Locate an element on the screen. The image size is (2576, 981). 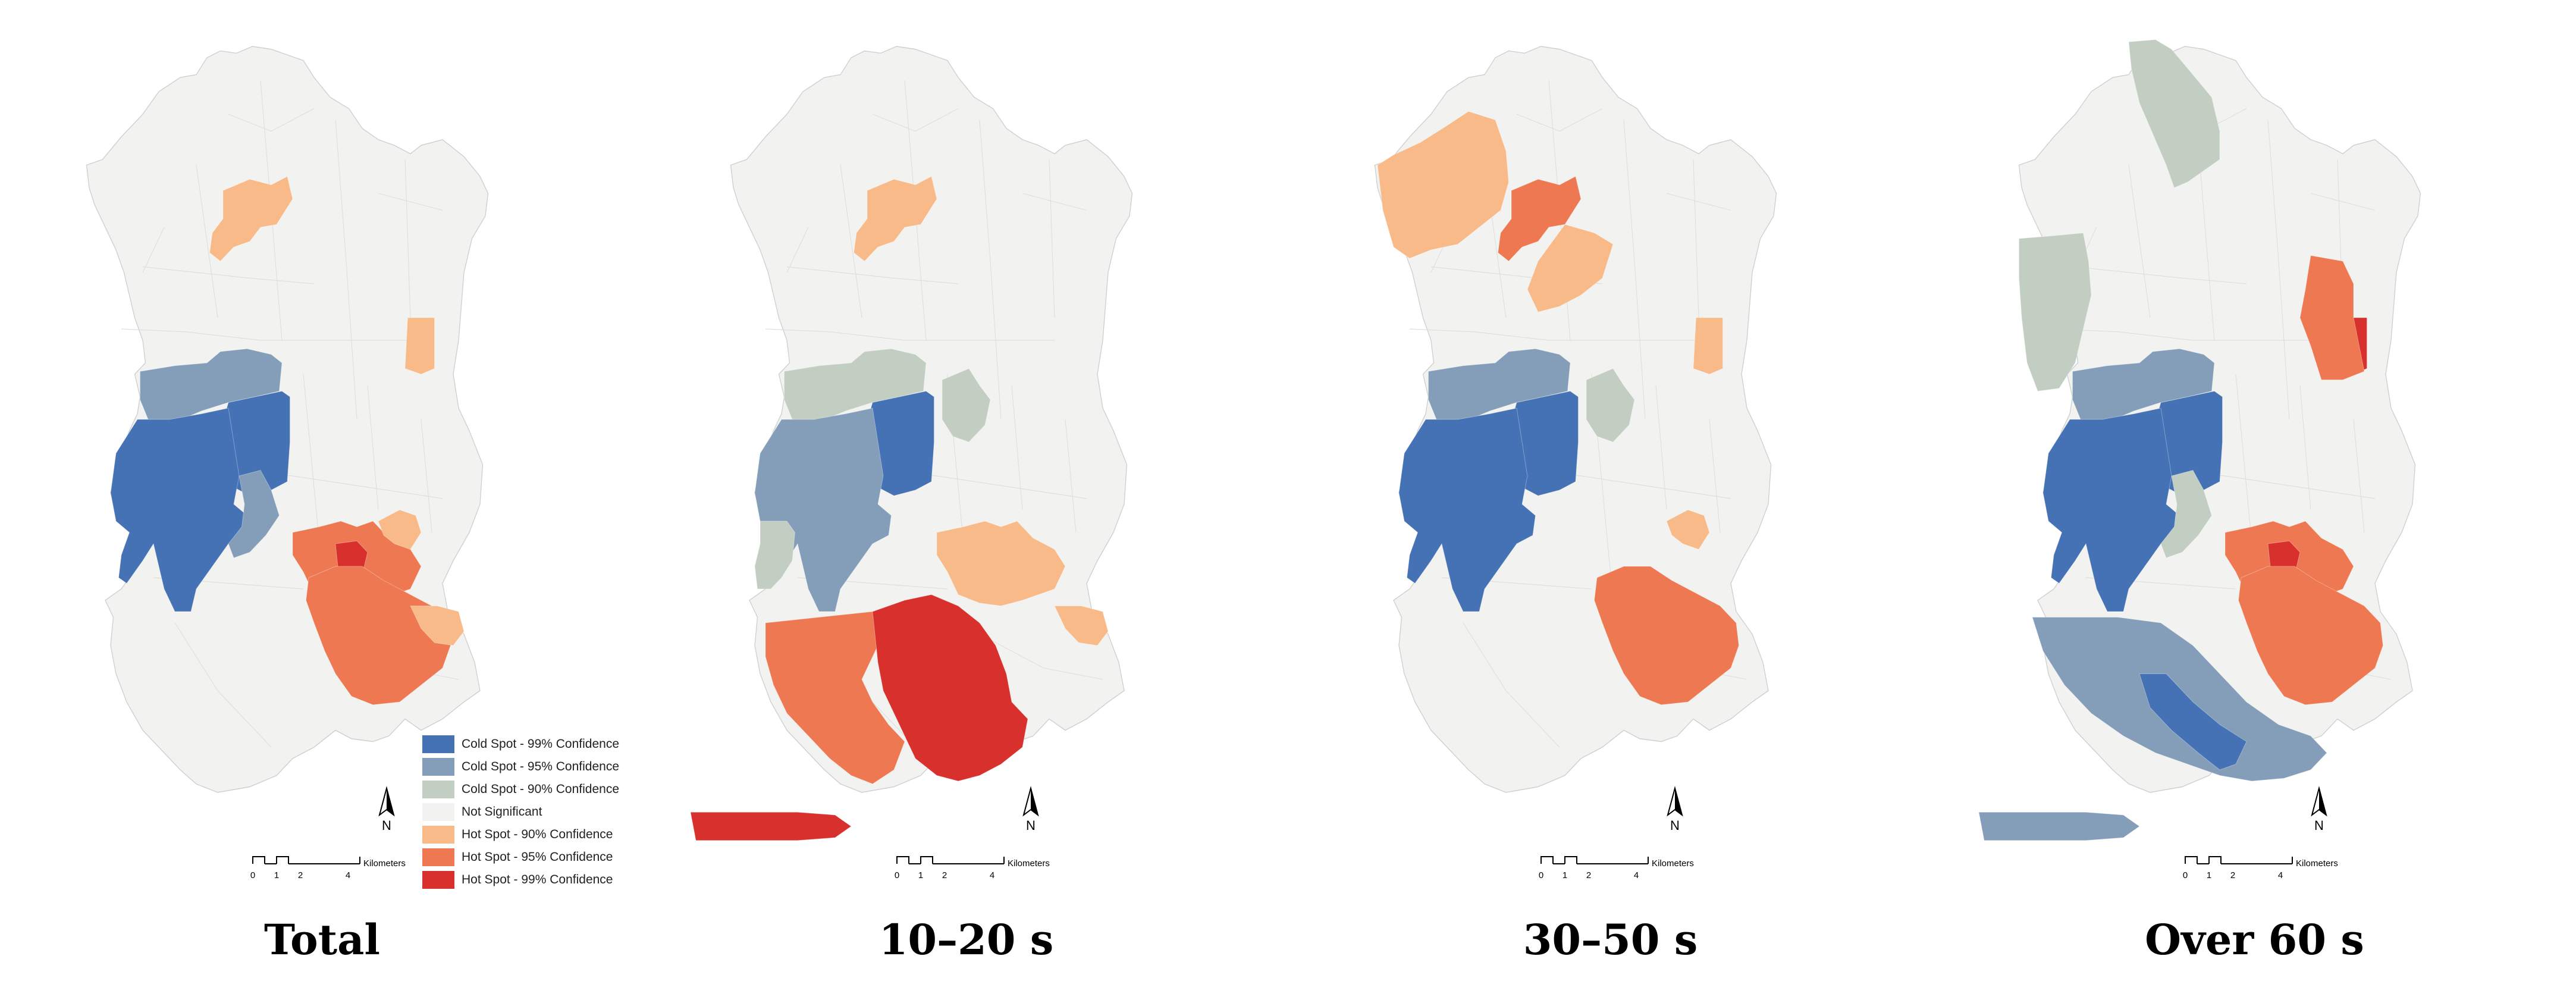
region-west-mid is located at coordinates (2055, 312).